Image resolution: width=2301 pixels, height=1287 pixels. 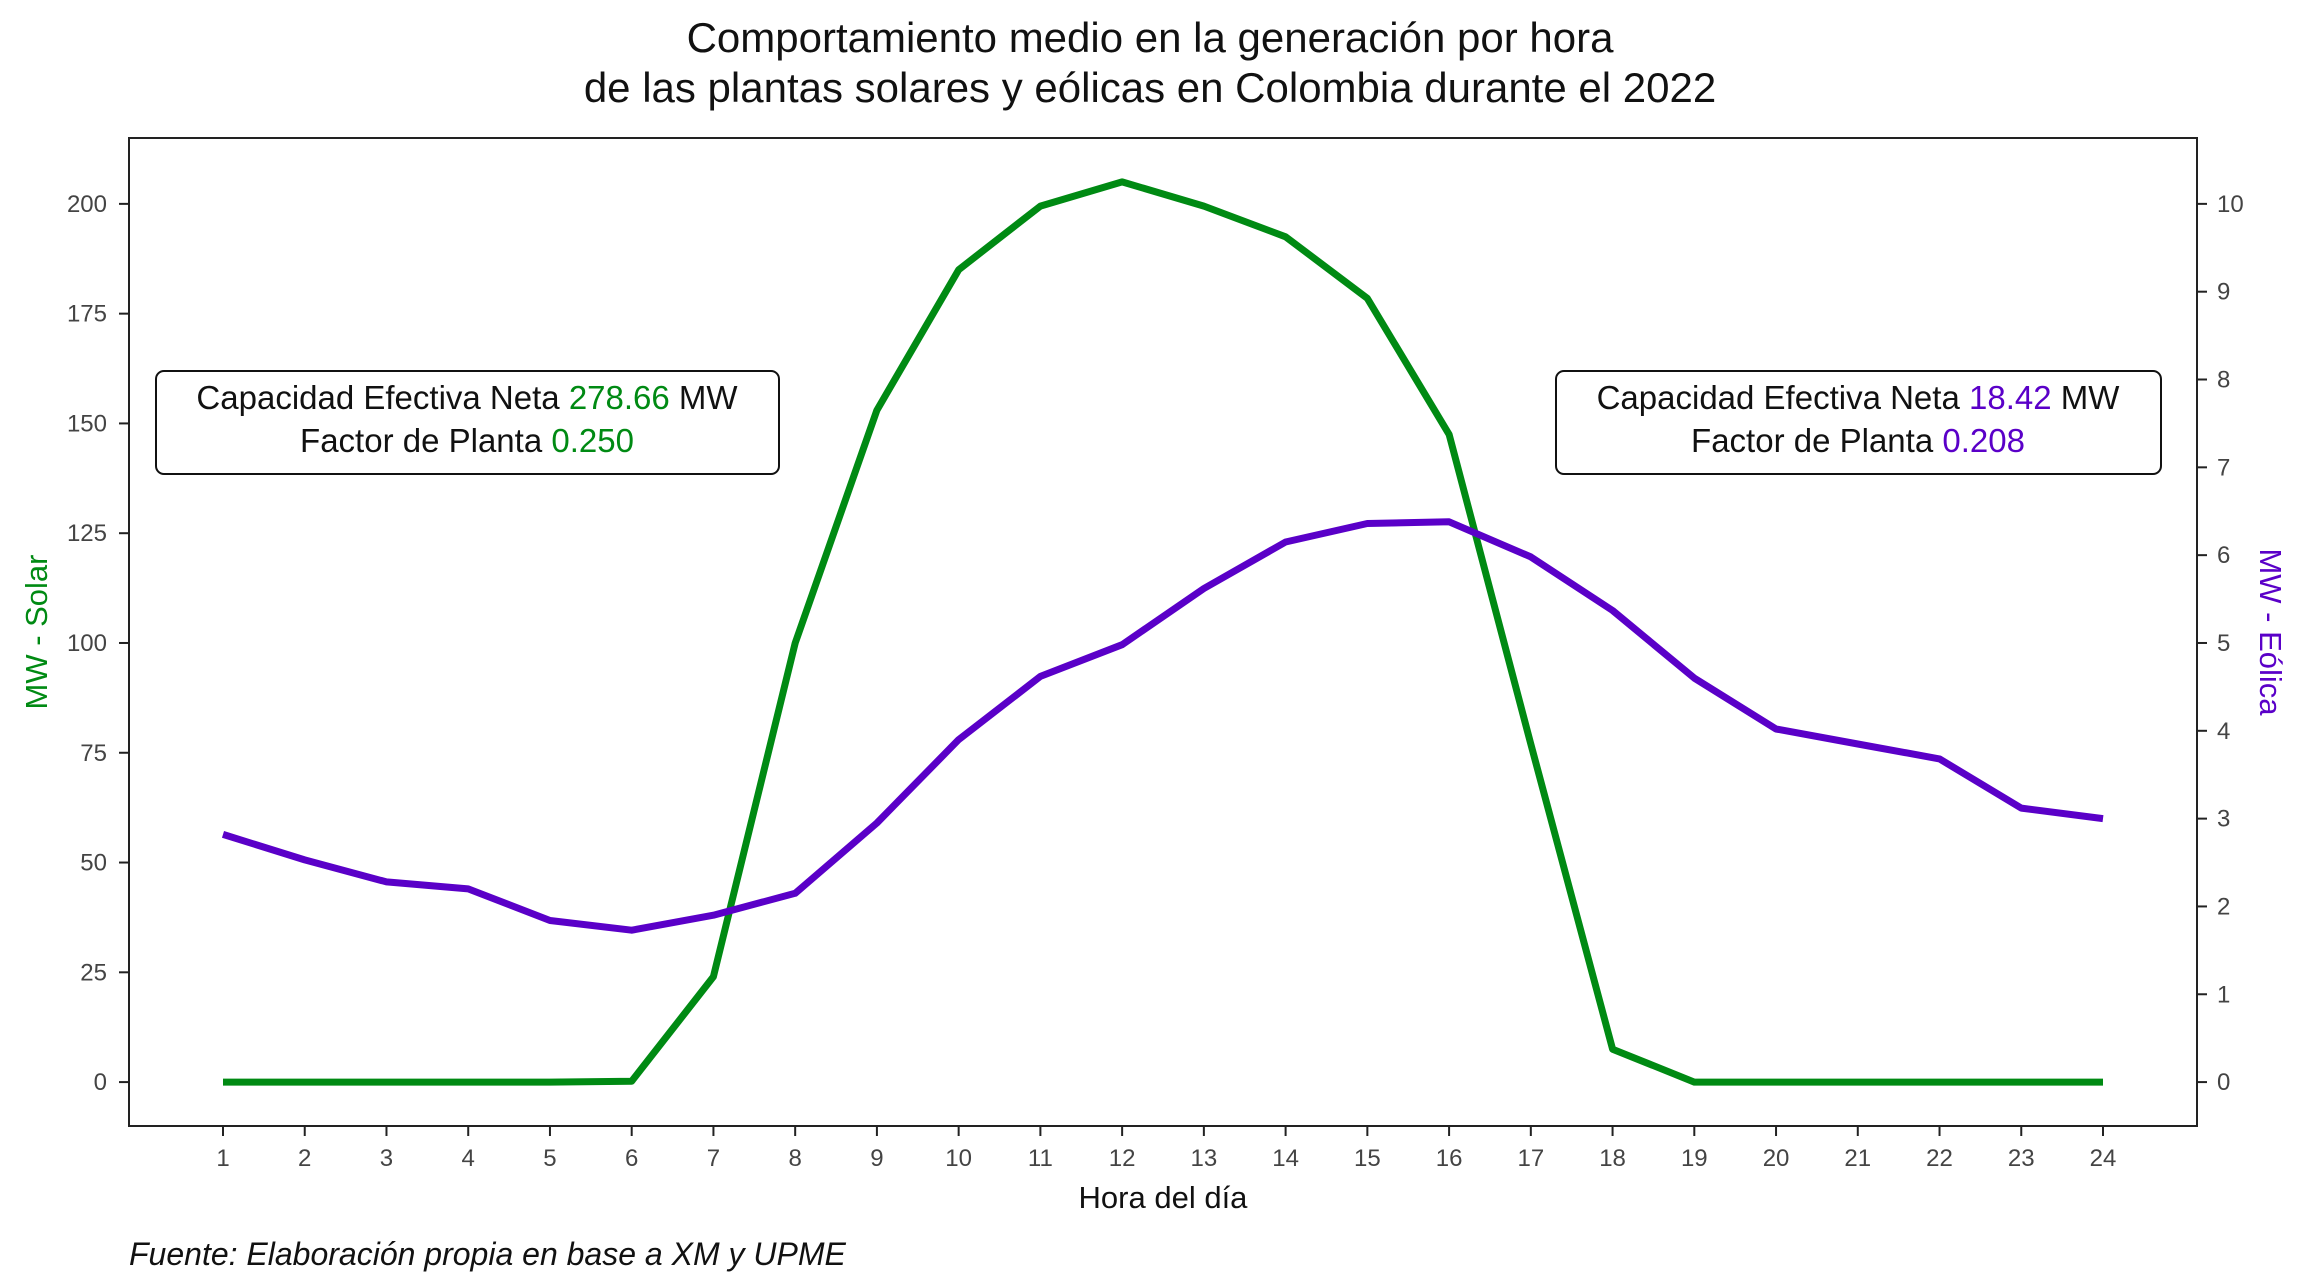 I want to click on y-right-tick-label: 4, so click(x=2223, y=731).